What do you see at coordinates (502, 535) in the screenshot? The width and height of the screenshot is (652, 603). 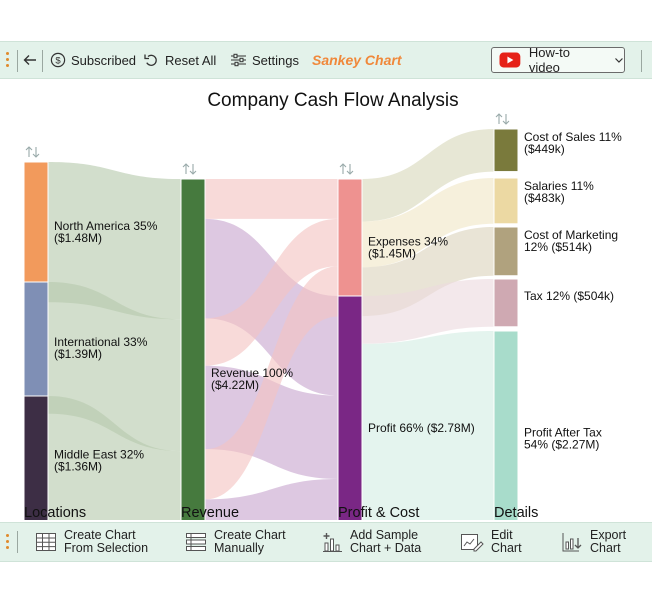 I see `edit-chart-line1: Edit` at bounding box center [502, 535].